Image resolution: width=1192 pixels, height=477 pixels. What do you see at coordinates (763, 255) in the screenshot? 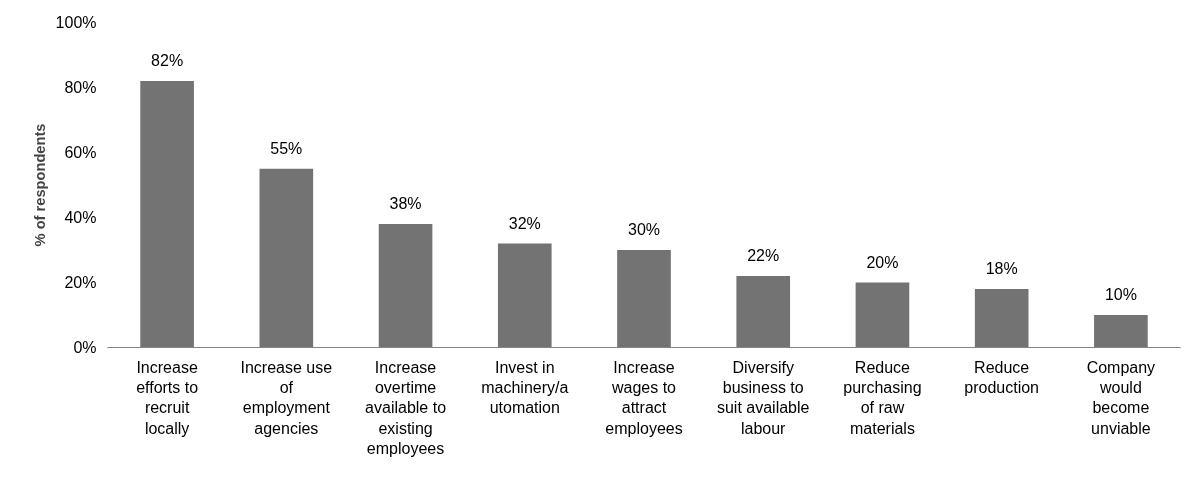
I see `data-label: 22%` at bounding box center [763, 255].